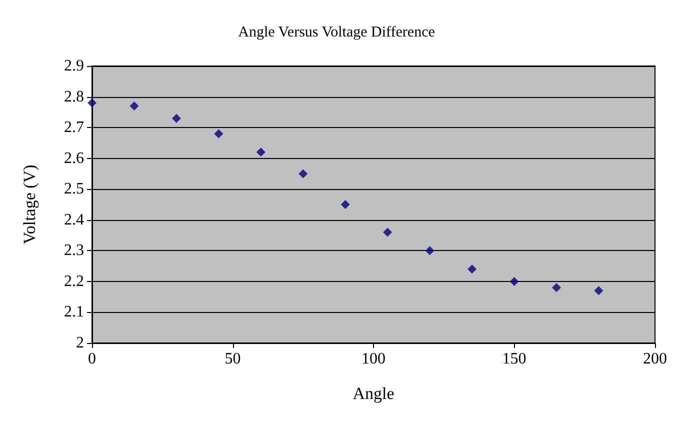 The width and height of the screenshot is (673, 421). Describe the element at coordinates (74, 66) in the screenshot. I see `y-tick-label: 2.9` at that location.